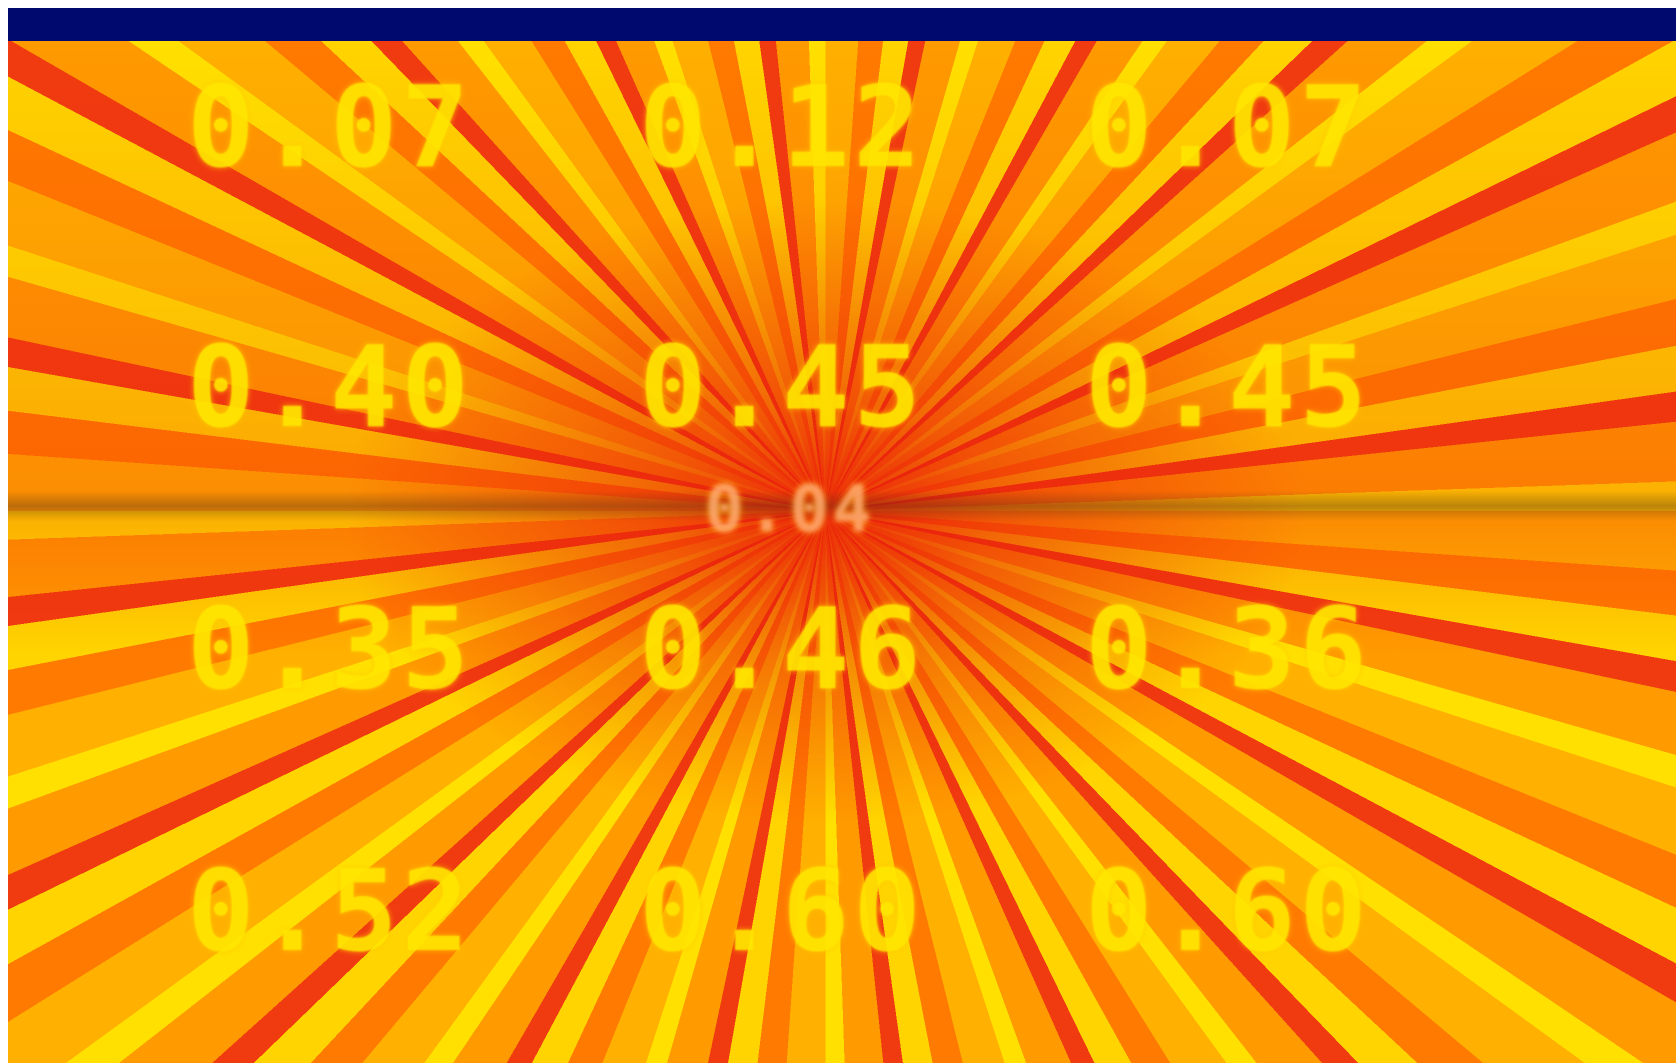  Describe the element at coordinates (790, 510) in the screenshot. I see `reading-label: 0.04` at that location.